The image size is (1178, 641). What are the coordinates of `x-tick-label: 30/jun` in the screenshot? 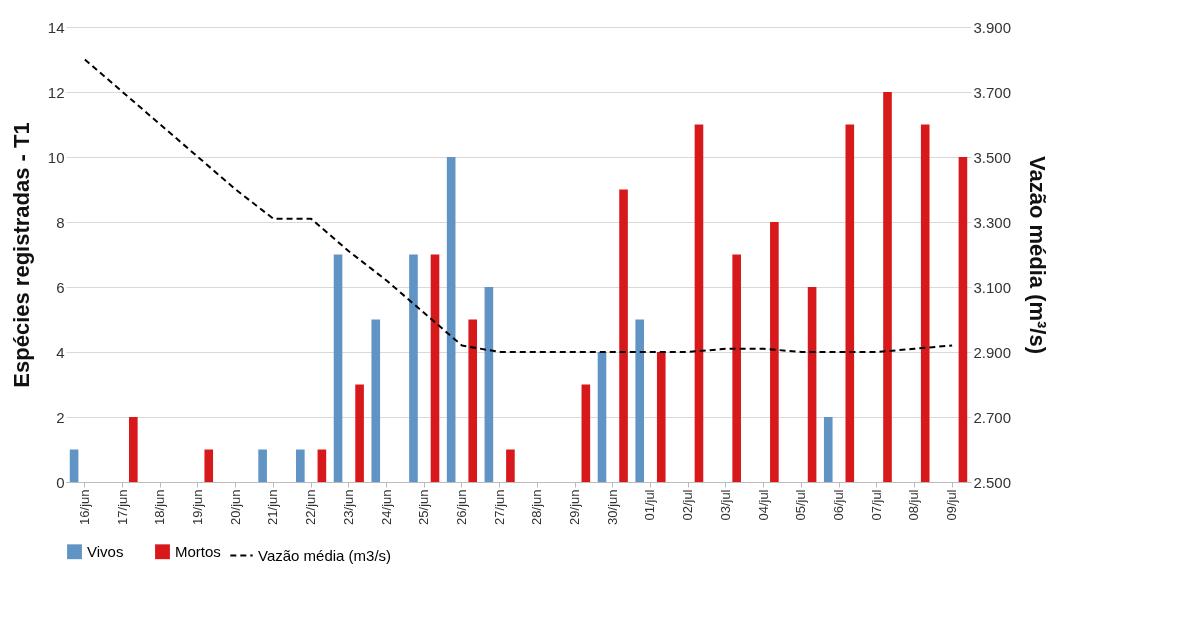 It's located at (612, 507).